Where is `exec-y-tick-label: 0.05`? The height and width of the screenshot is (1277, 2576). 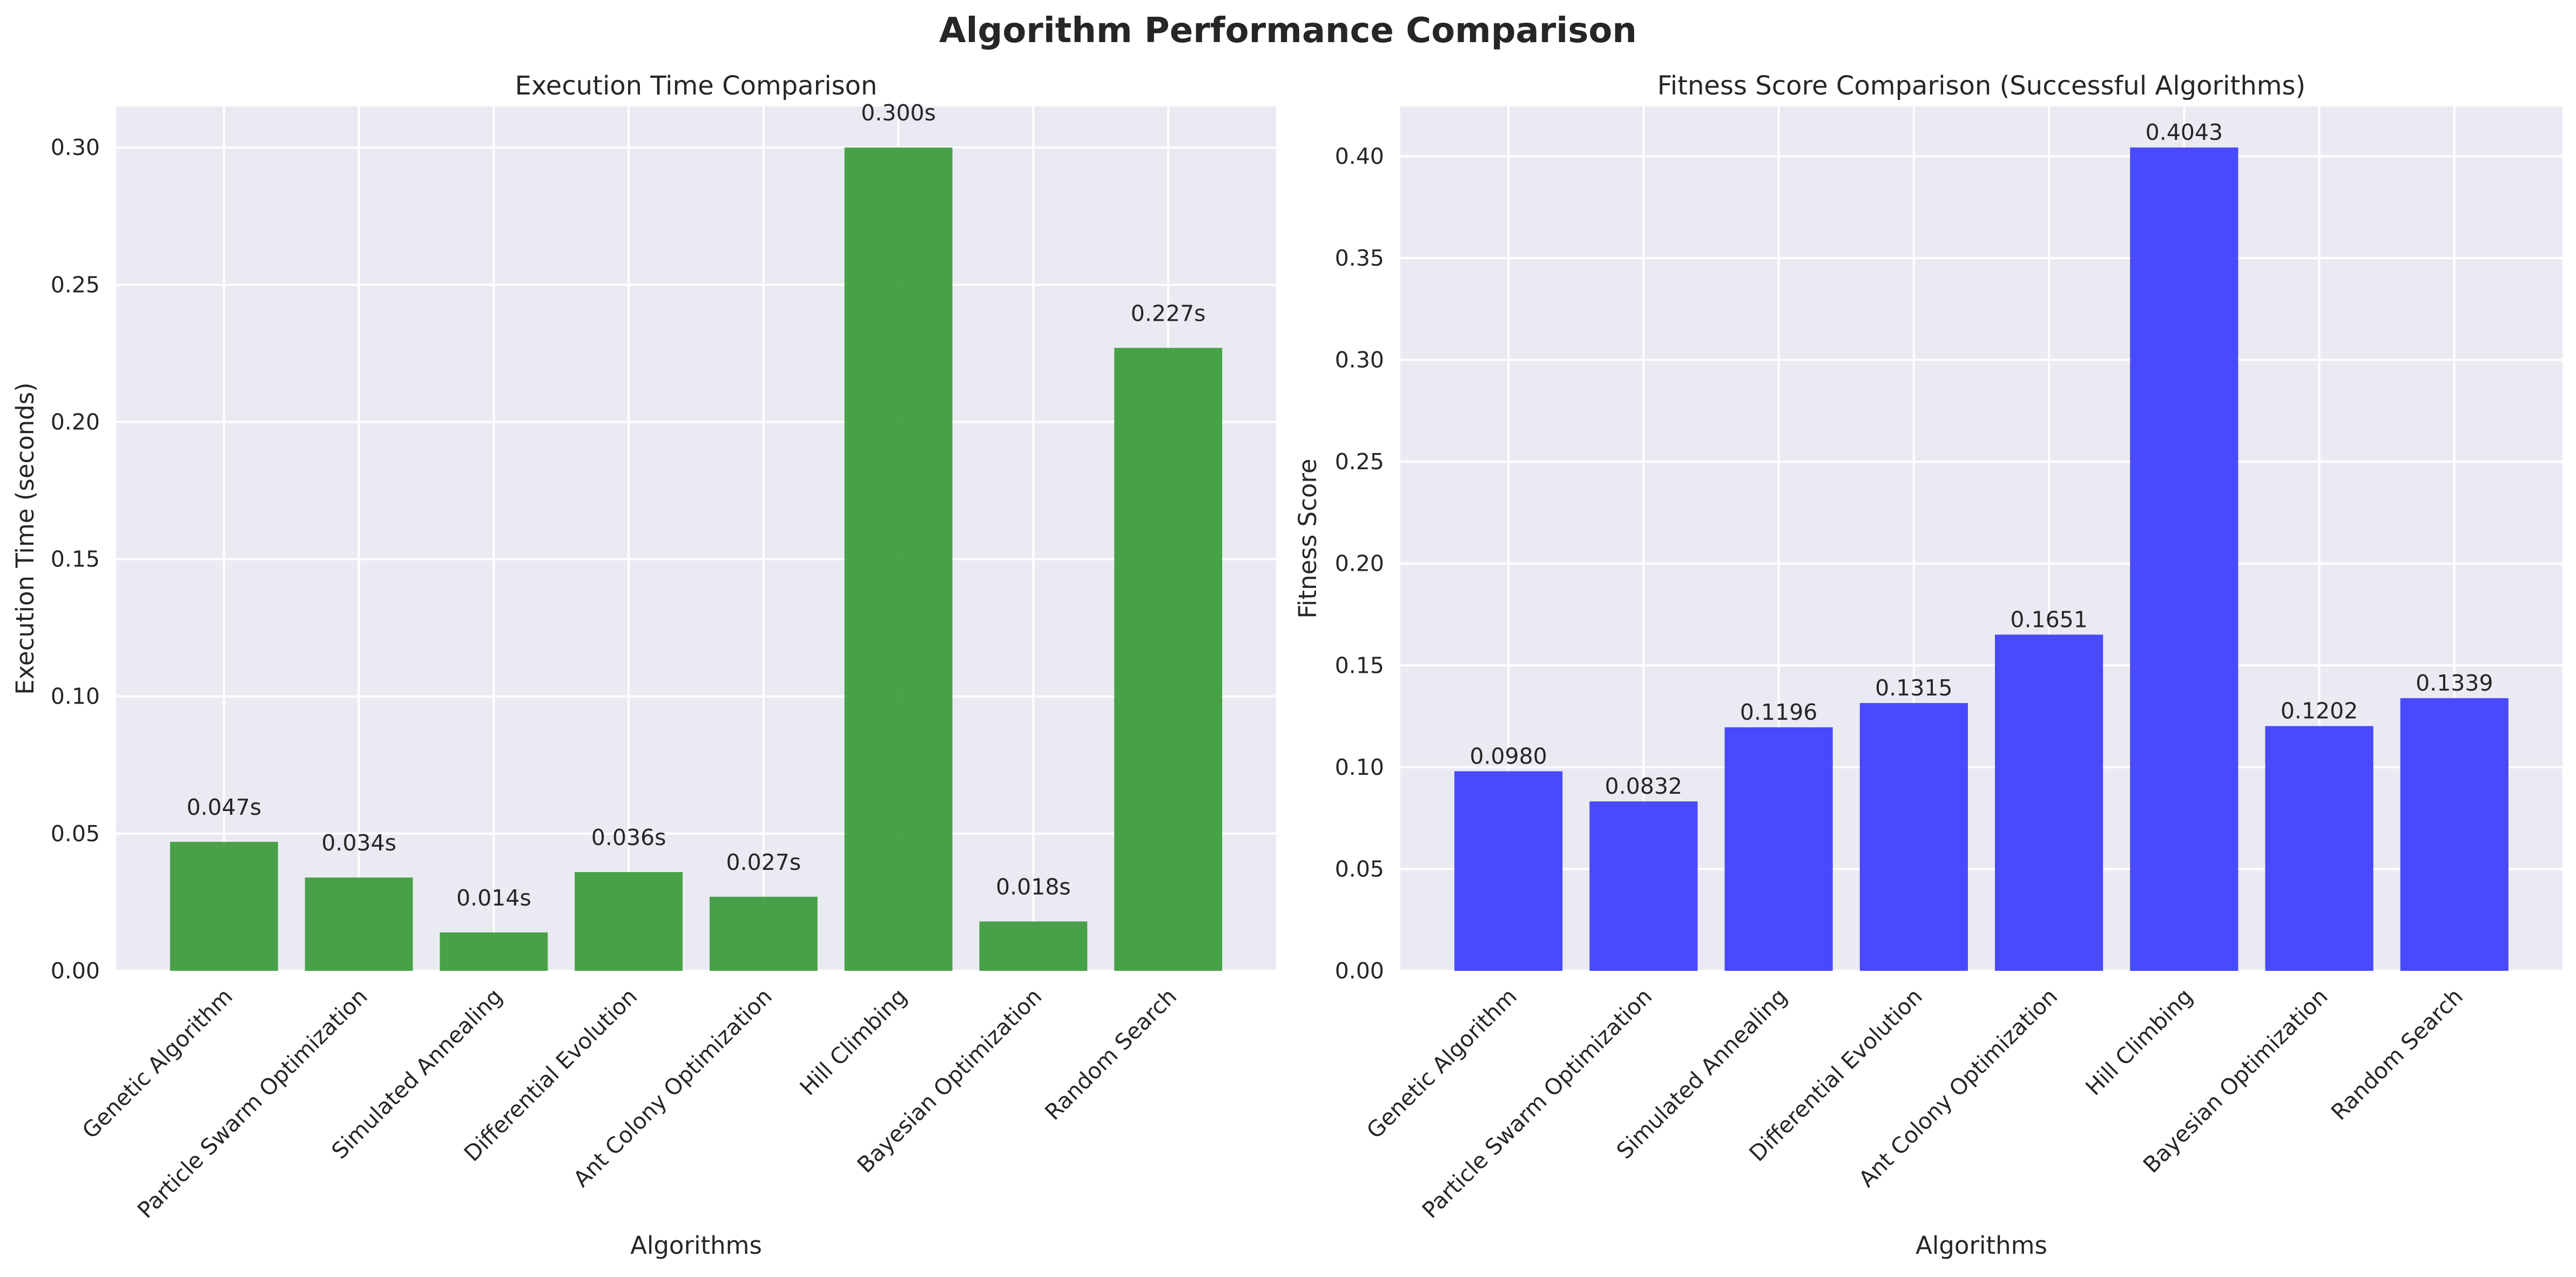
exec-y-tick-label: 0.05 is located at coordinates (75, 834).